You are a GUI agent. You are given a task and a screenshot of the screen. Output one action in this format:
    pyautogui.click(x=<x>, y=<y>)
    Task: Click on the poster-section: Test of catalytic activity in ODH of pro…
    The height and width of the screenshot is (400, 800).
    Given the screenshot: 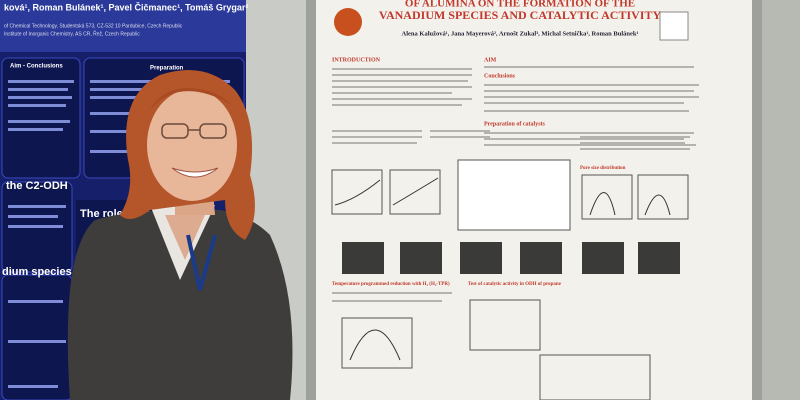 What is the action you would take?
    pyautogui.click(x=515, y=284)
    